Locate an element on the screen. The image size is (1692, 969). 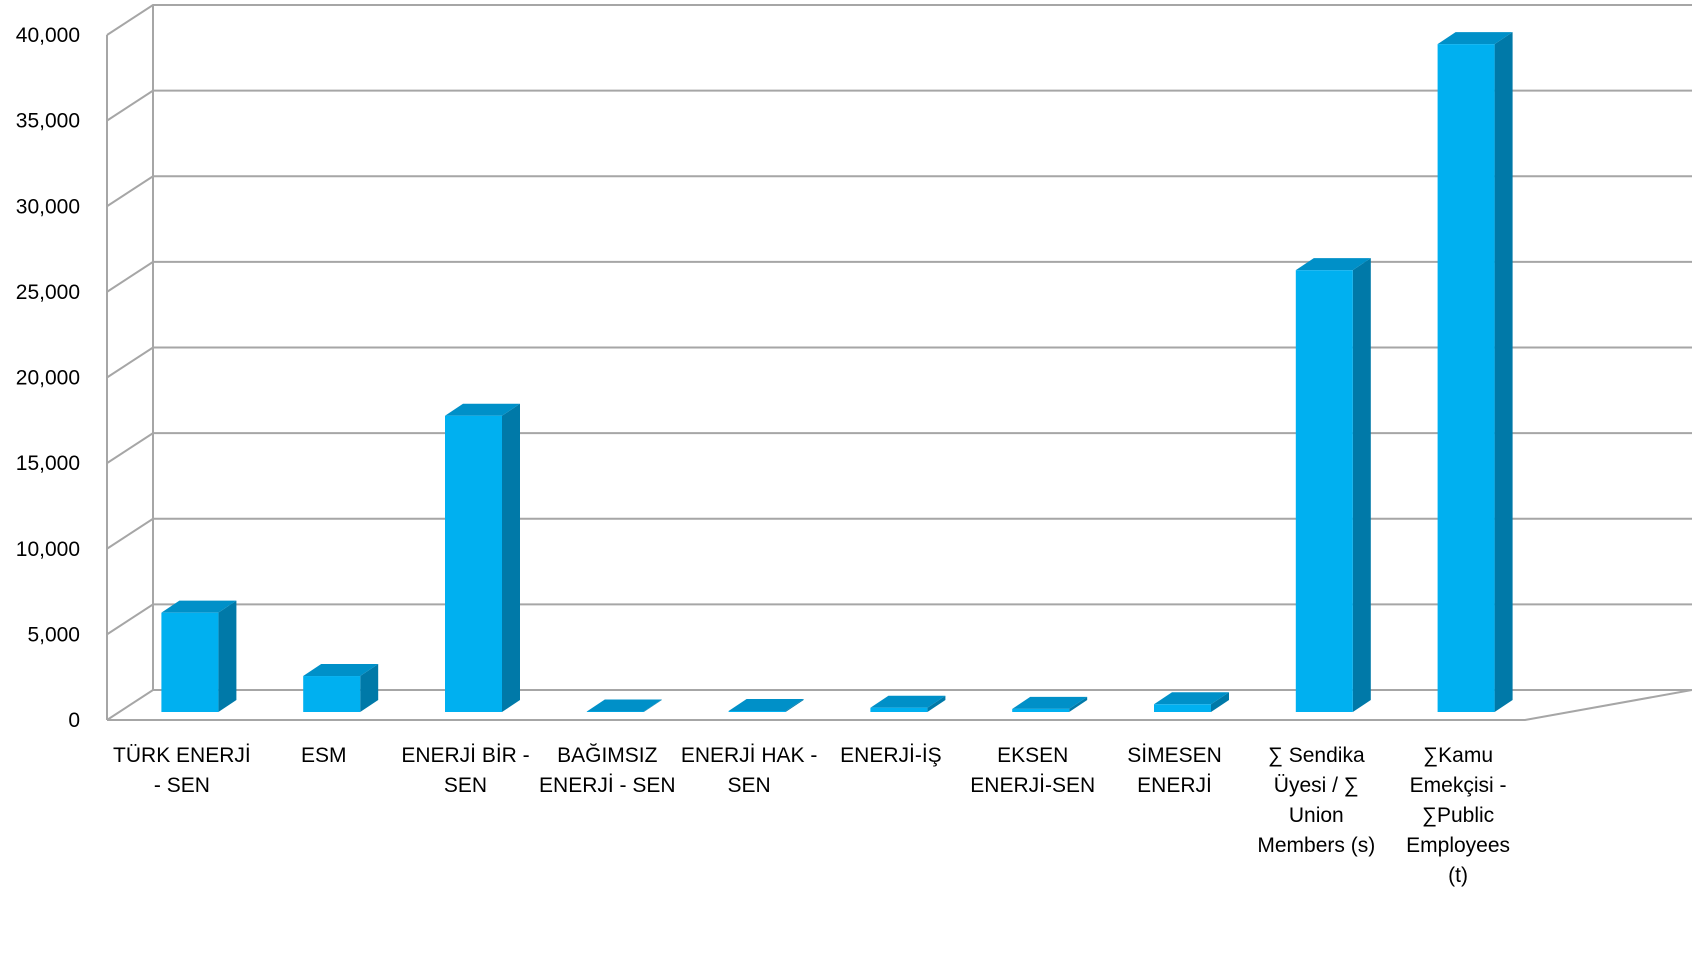
y-tick-label: 0 is located at coordinates (74, 720).